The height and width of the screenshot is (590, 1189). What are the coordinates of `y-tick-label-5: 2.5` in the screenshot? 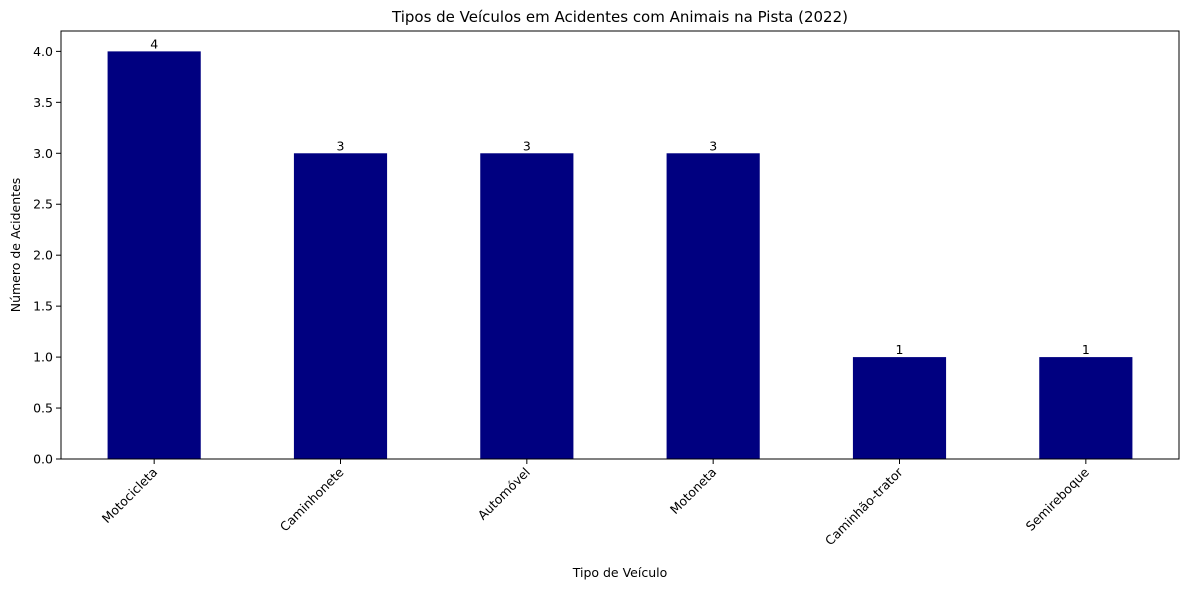 It's located at (43, 204).